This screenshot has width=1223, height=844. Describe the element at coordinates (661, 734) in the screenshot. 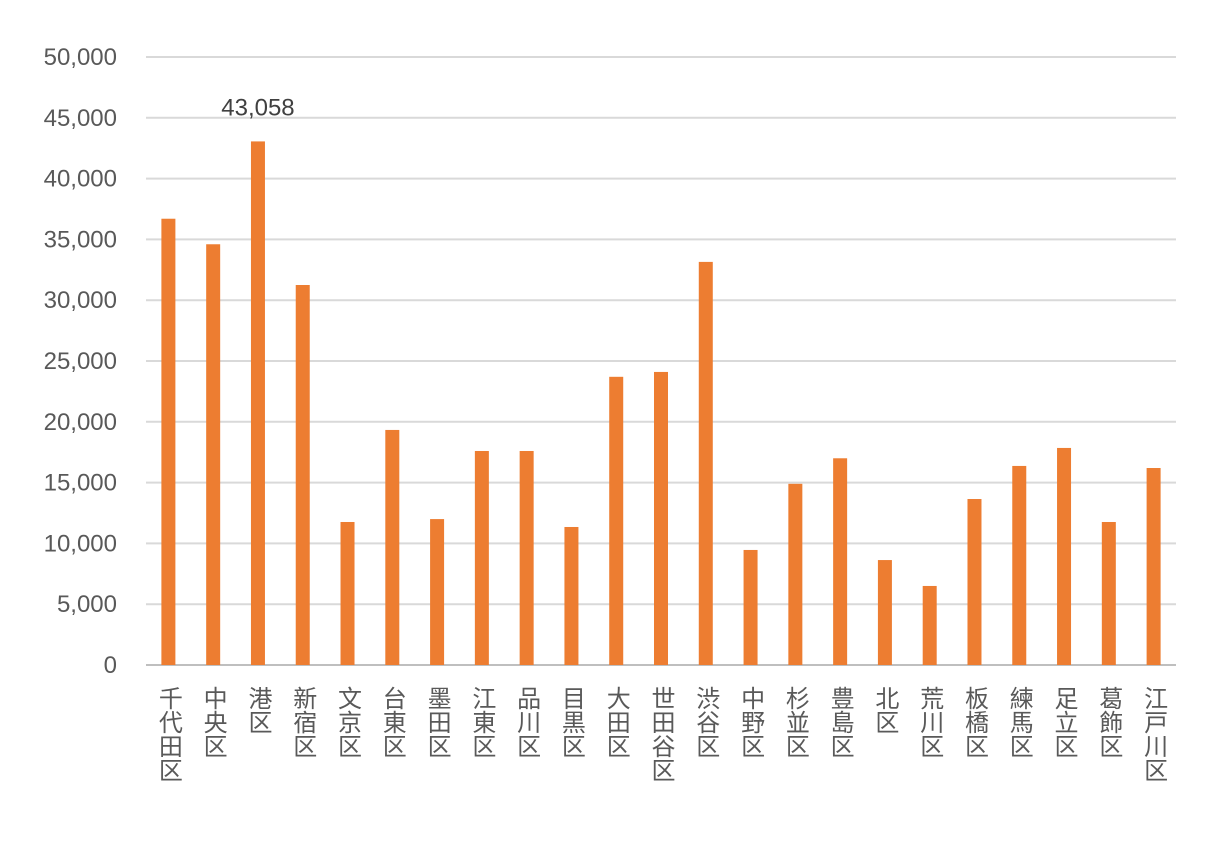

I see `x-tick-label: 世田谷区` at that location.